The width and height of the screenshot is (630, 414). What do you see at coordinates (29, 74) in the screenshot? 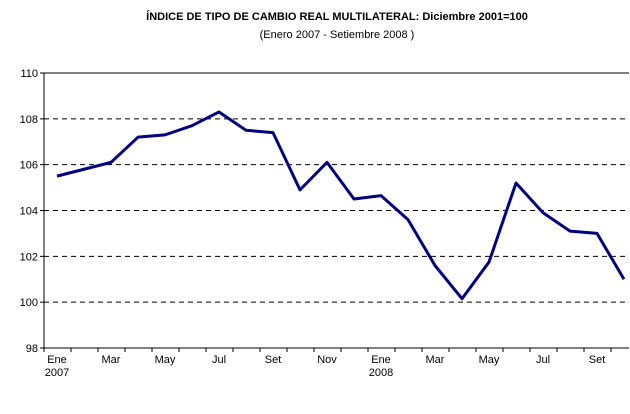
I see `y-tick-label: 110` at bounding box center [29, 74].